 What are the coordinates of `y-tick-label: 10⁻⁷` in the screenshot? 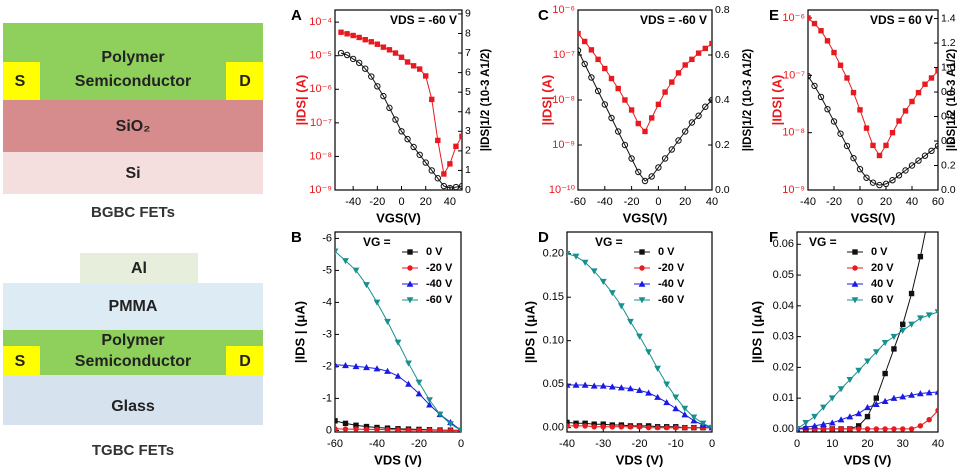 It's located at (321, 123).